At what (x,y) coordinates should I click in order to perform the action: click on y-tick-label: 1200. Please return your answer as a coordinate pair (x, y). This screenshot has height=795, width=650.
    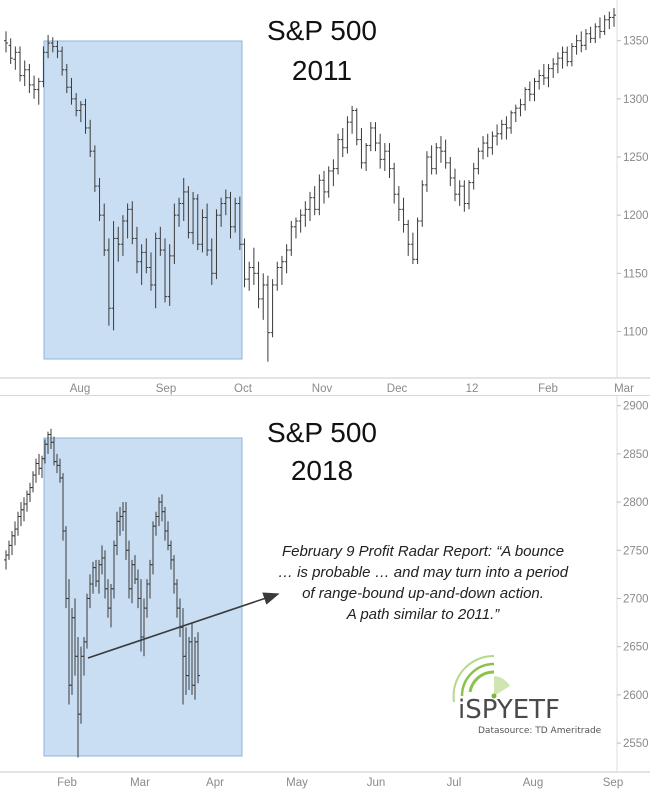
    Looking at the image, I should click on (636, 216).